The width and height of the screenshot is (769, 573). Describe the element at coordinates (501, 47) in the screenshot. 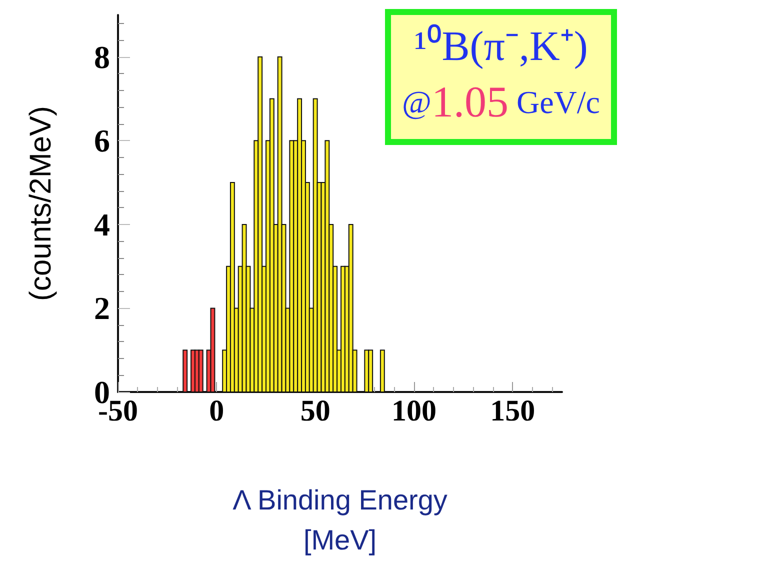

I see `chart-title: ¹⁰B(π⁻,K⁺)` at that location.